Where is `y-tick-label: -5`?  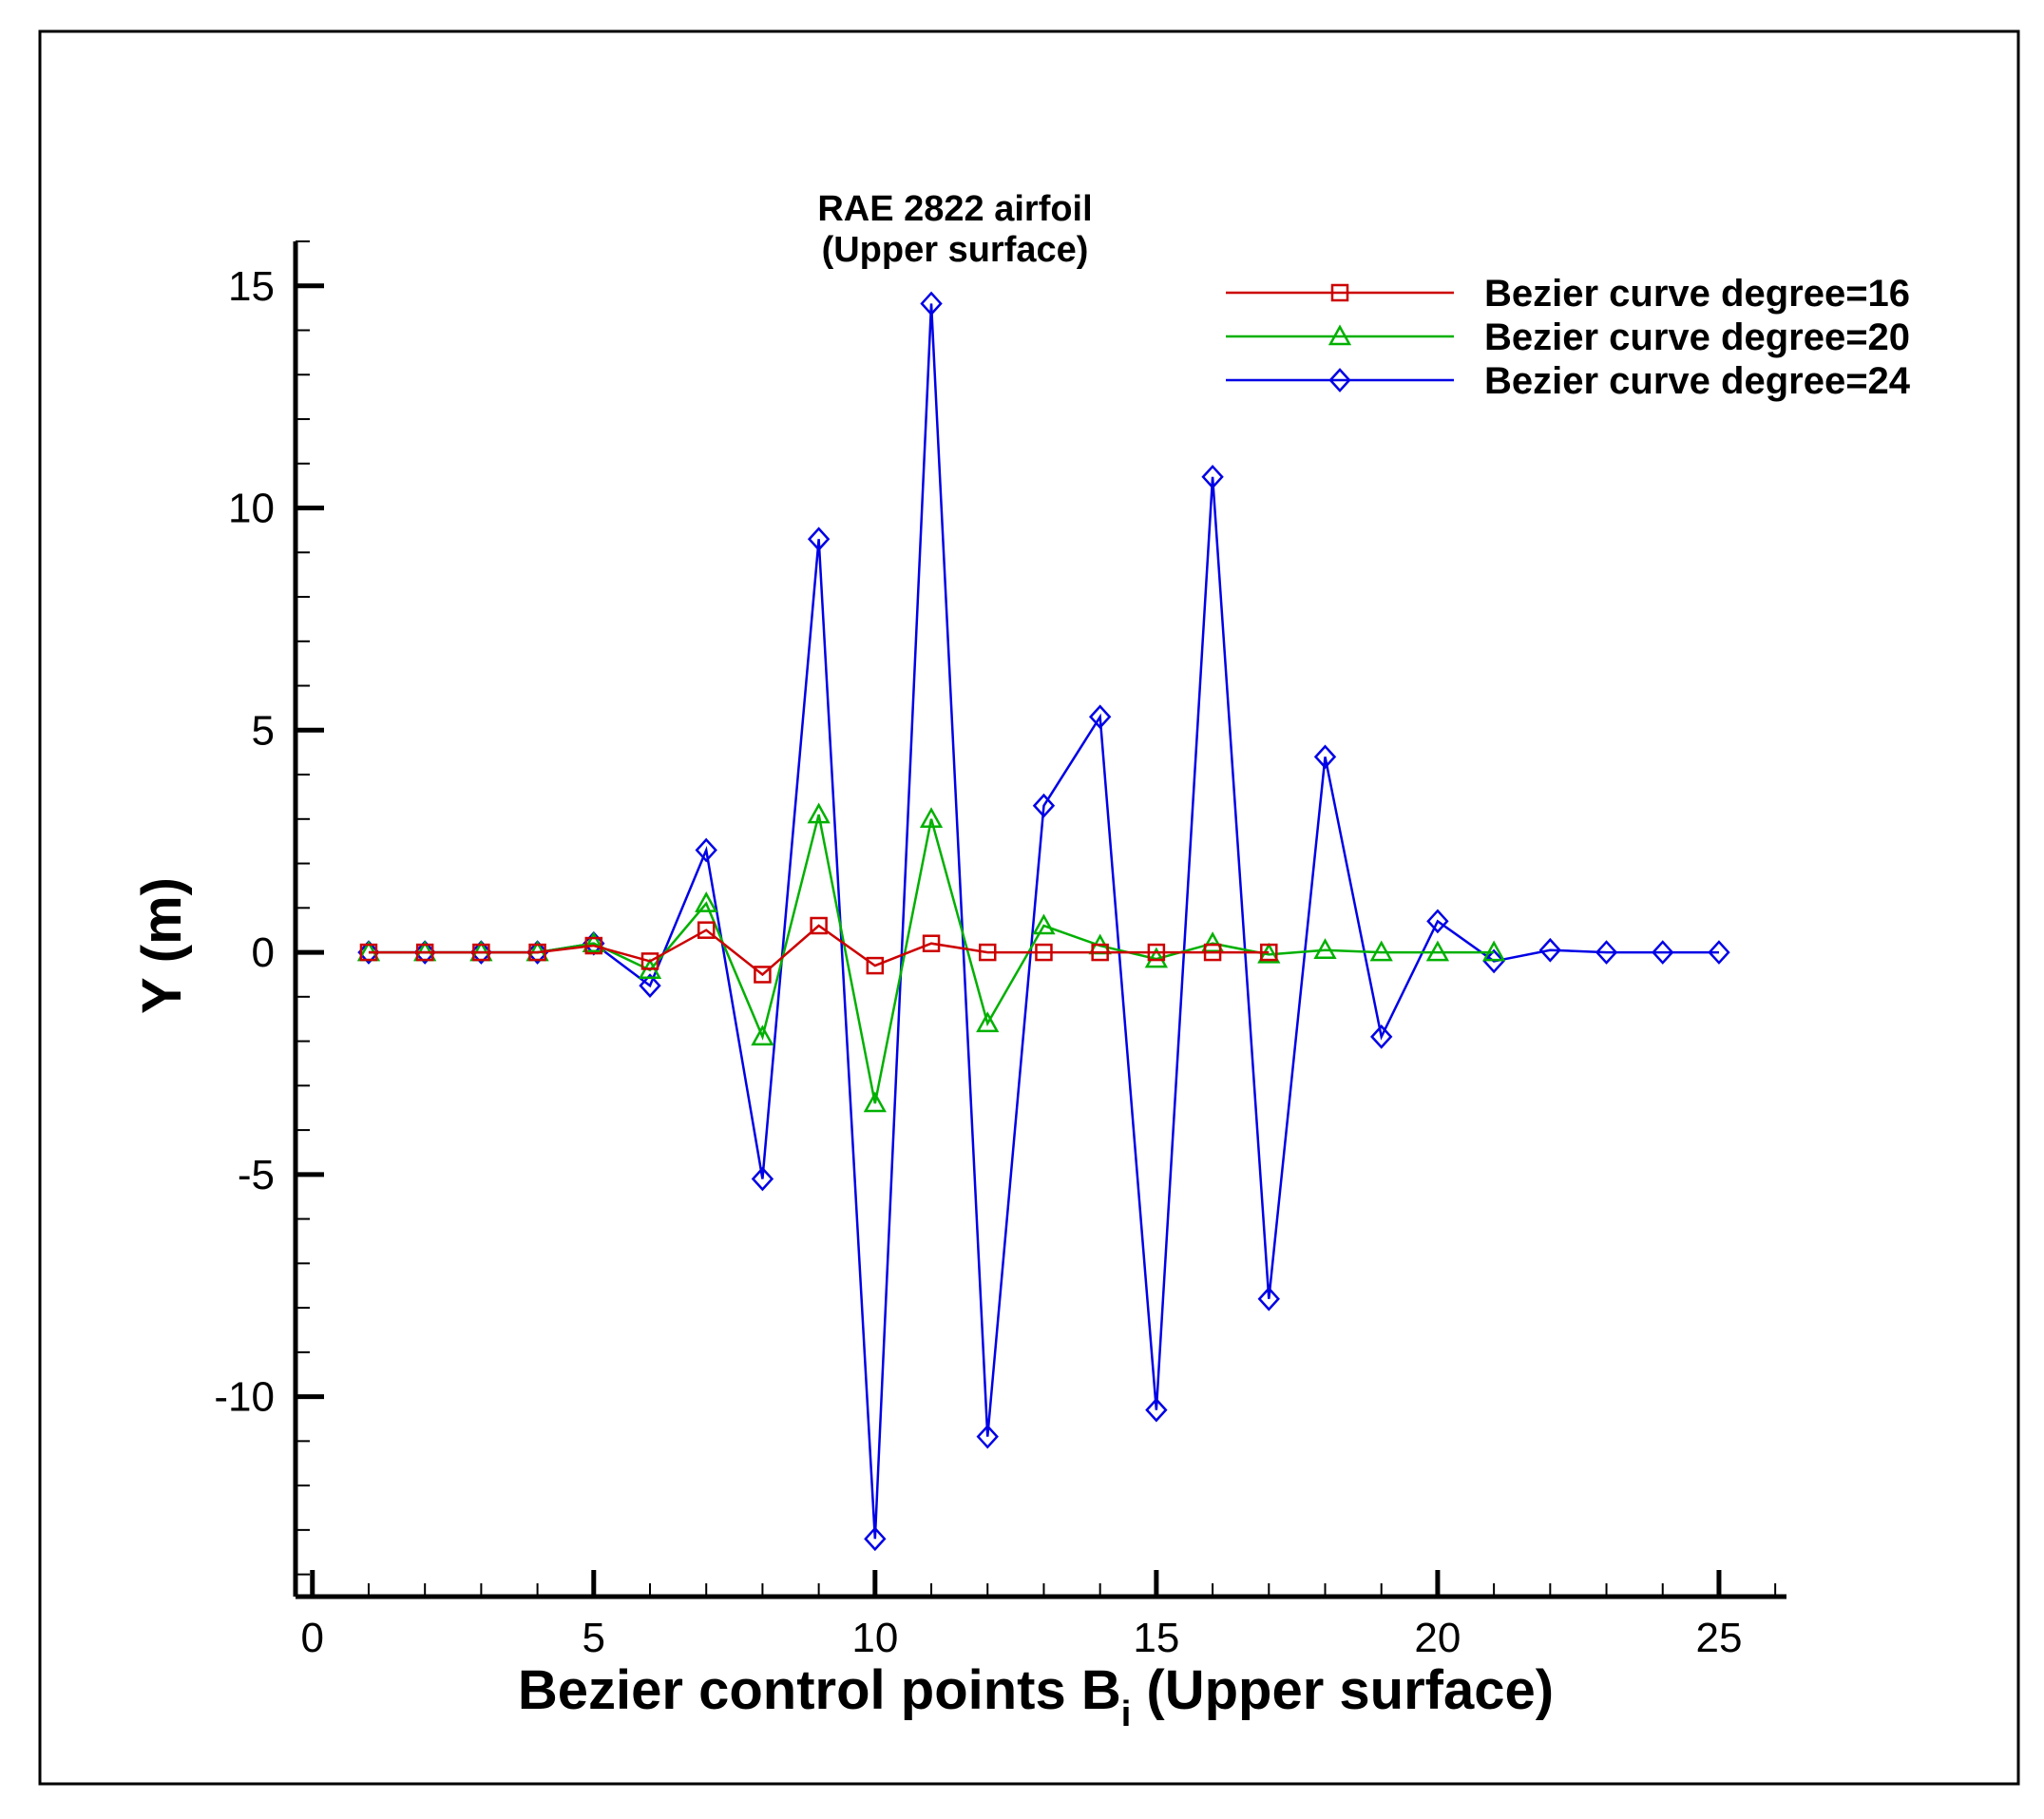 y-tick-label: -5 is located at coordinates (257, 1175).